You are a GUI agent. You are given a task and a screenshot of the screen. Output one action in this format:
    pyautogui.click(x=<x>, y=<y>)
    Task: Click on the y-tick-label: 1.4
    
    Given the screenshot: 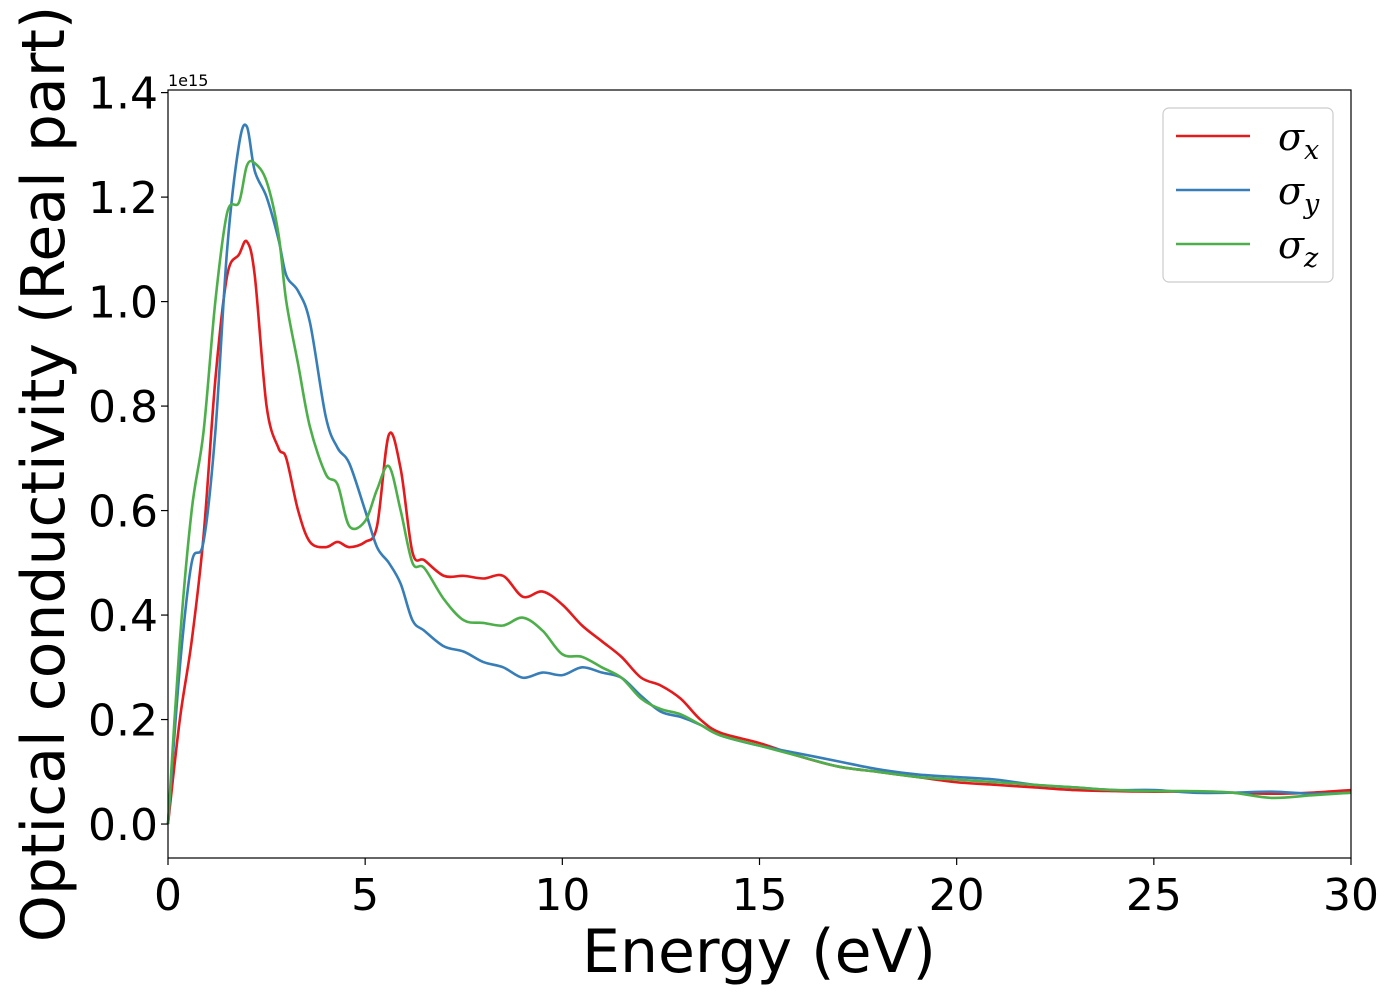 What is the action you would take?
    pyautogui.click(x=123, y=94)
    